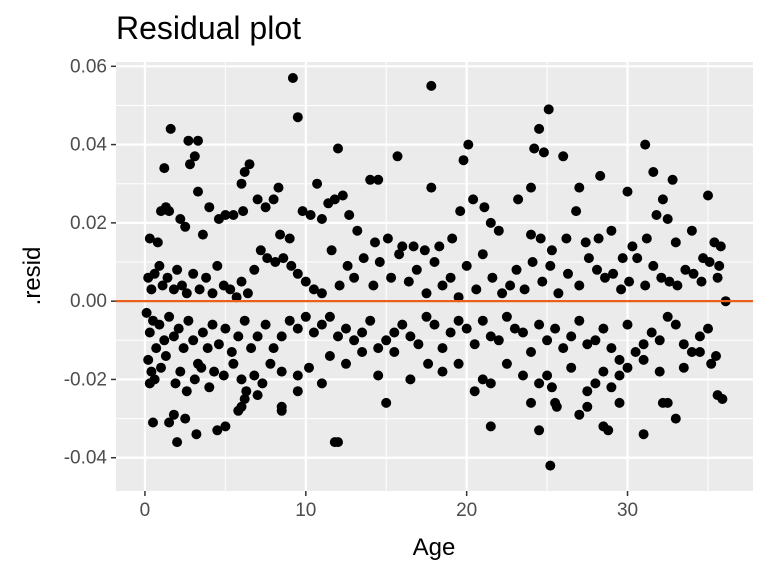  I want to click on x-axis-title: Age, so click(434, 547).